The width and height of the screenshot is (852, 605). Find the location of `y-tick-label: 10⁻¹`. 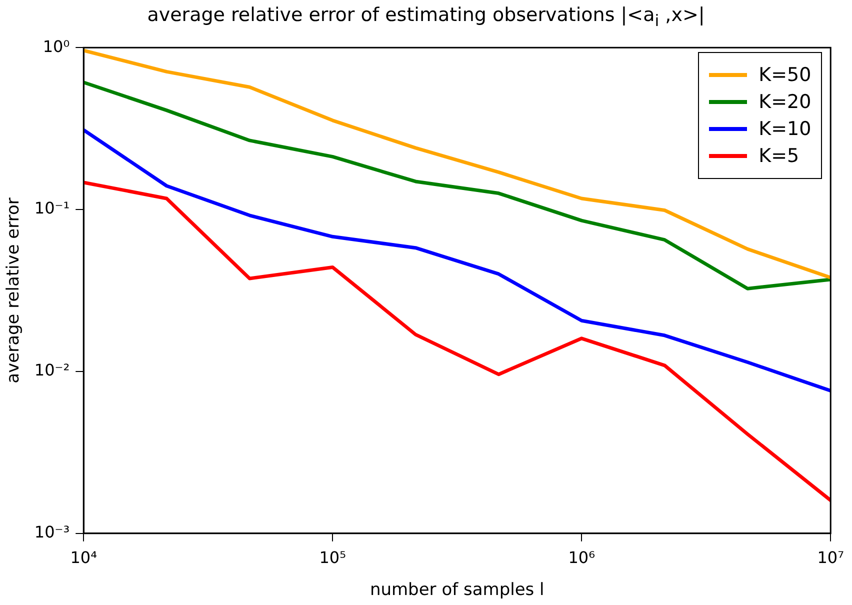

y-tick-label: 10⁻¹ is located at coordinates (52, 208).